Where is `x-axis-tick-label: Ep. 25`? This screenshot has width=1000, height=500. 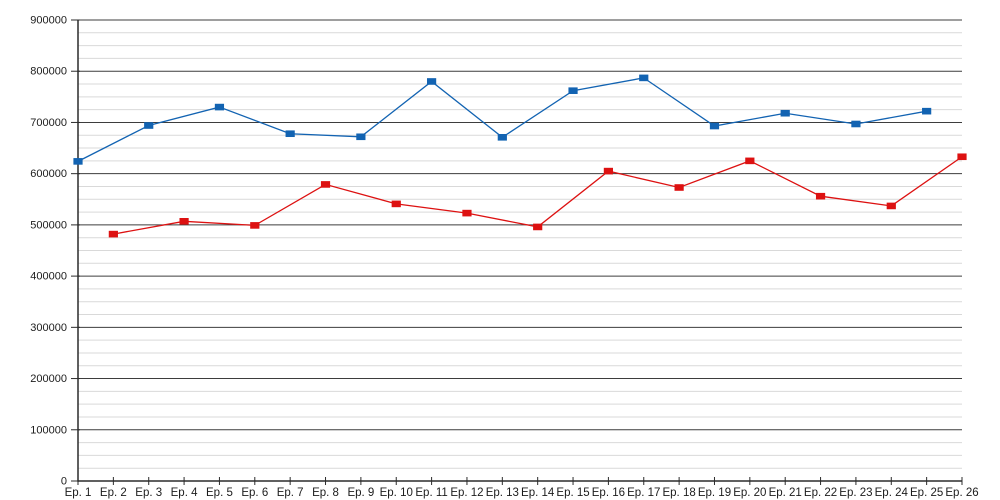
x-axis-tick-label: Ep. 25 is located at coordinates (926, 493).